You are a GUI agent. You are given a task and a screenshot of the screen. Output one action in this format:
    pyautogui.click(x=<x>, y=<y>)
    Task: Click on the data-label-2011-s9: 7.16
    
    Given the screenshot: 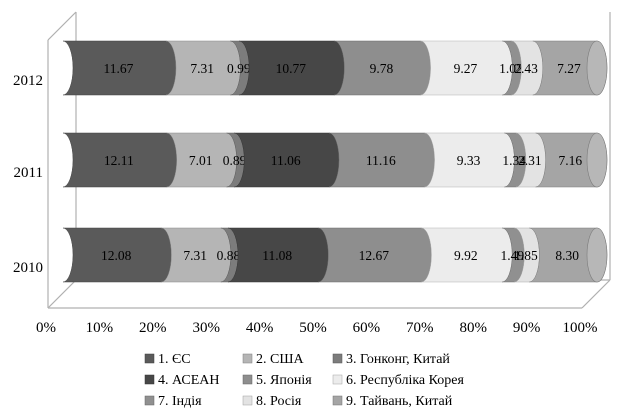 What is the action you would take?
    pyautogui.click(x=571, y=160)
    